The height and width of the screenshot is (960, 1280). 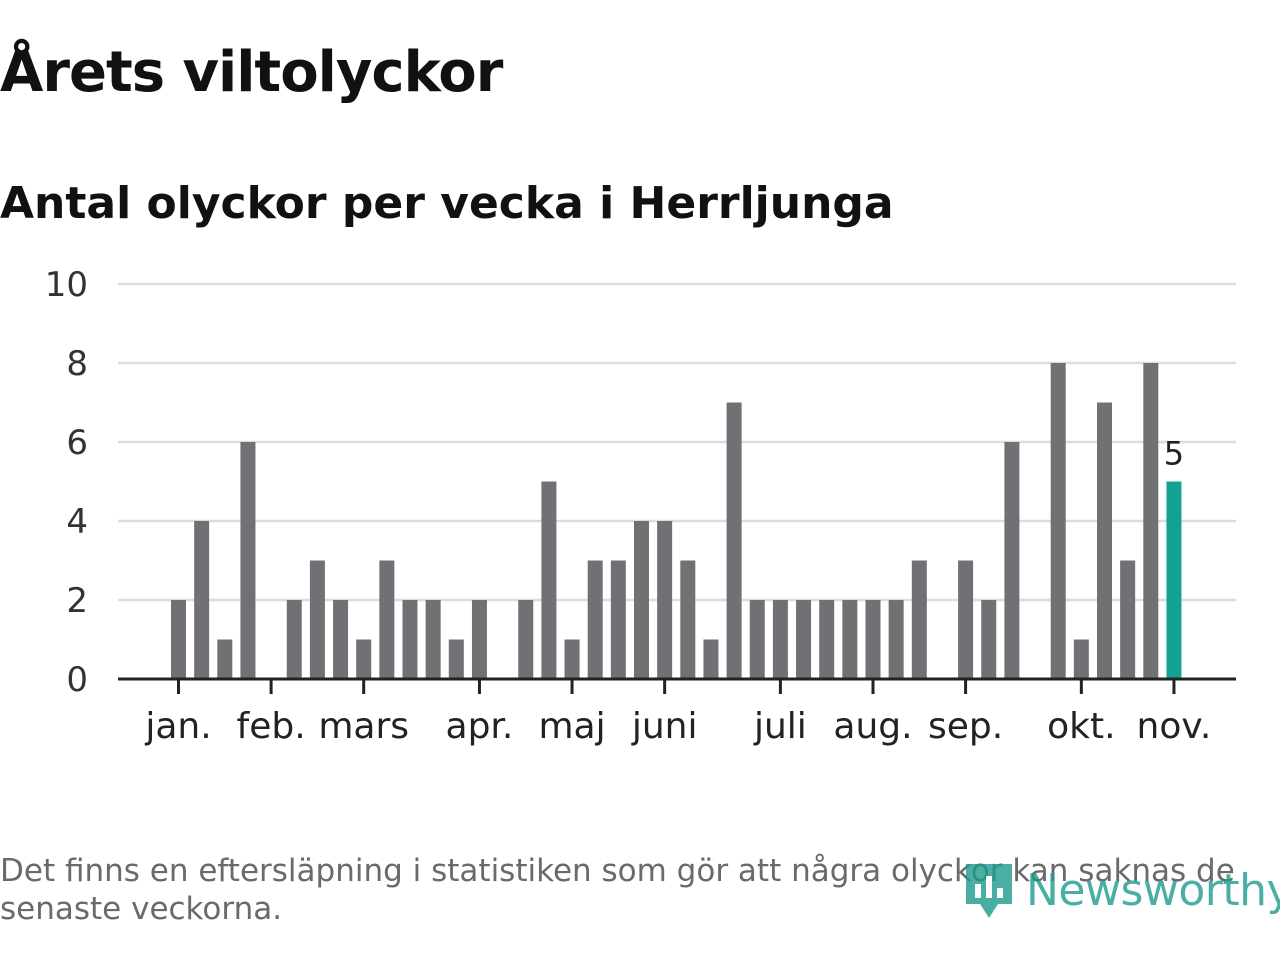 I want to click on bar-value-label: 5, so click(x=1174, y=454).